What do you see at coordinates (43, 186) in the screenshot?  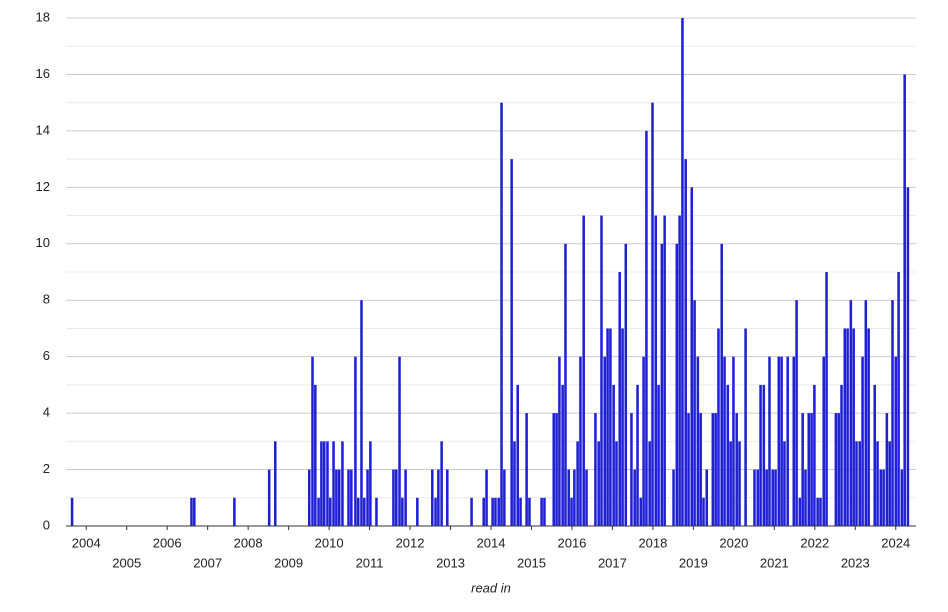 I see `y-tick-label: 12` at bounding box center [43, 186].